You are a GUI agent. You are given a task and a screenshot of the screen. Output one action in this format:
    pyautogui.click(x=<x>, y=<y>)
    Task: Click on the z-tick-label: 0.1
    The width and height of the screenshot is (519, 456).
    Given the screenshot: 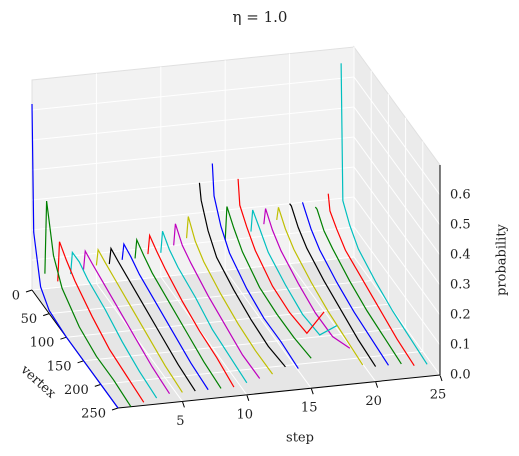 What is the action you would take?
    pyautogui.click(x=460, y=345)
    